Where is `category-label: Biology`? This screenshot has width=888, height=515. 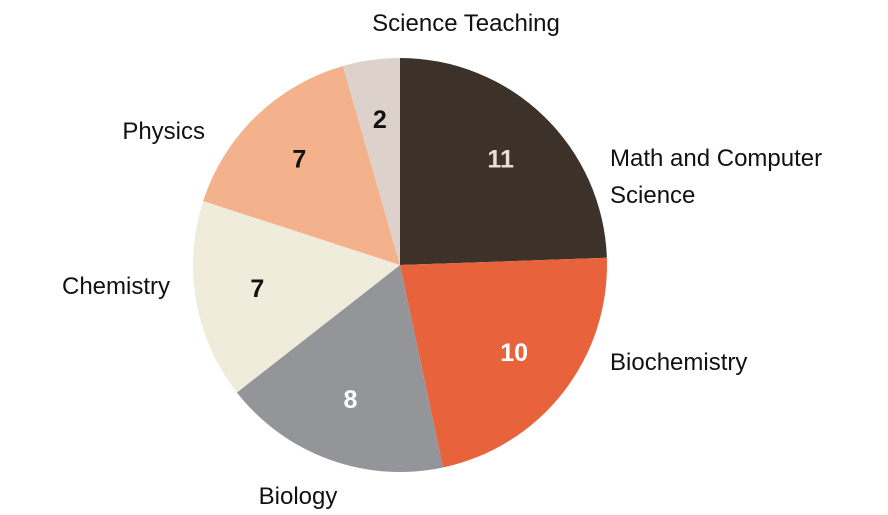 category-label: Biology is located at coordinates (298, 496).